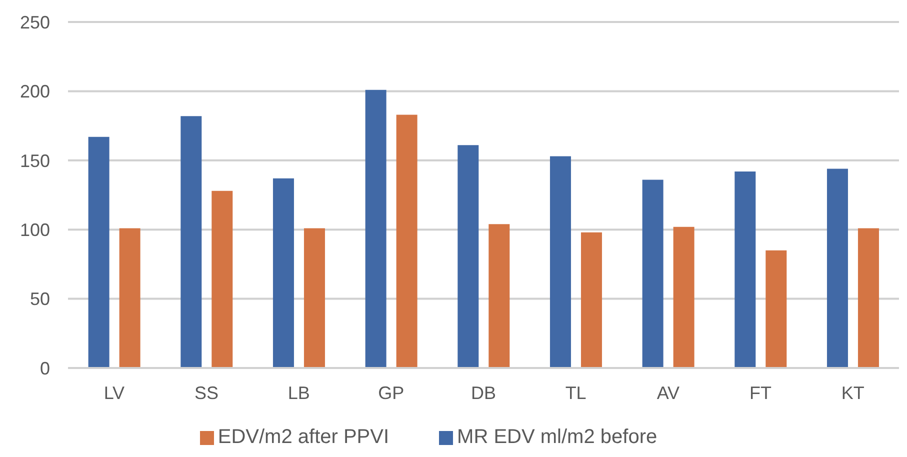 Image resolution: width=907 pixels, height=457 pixels. I want to click on y-tick-label: 200, so click(35, 92).